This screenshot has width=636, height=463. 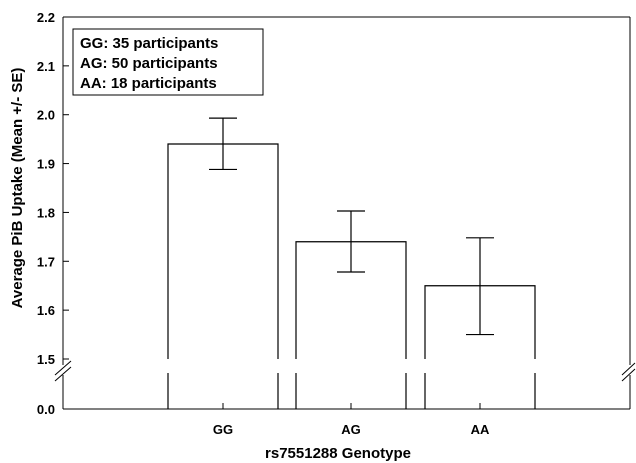 What do you see at coordinates (17, 188) in the screenshot?
I see `y-axis-title: Average PiB Uptake (Mean +/- SE)` at bounding box center [17, 188].